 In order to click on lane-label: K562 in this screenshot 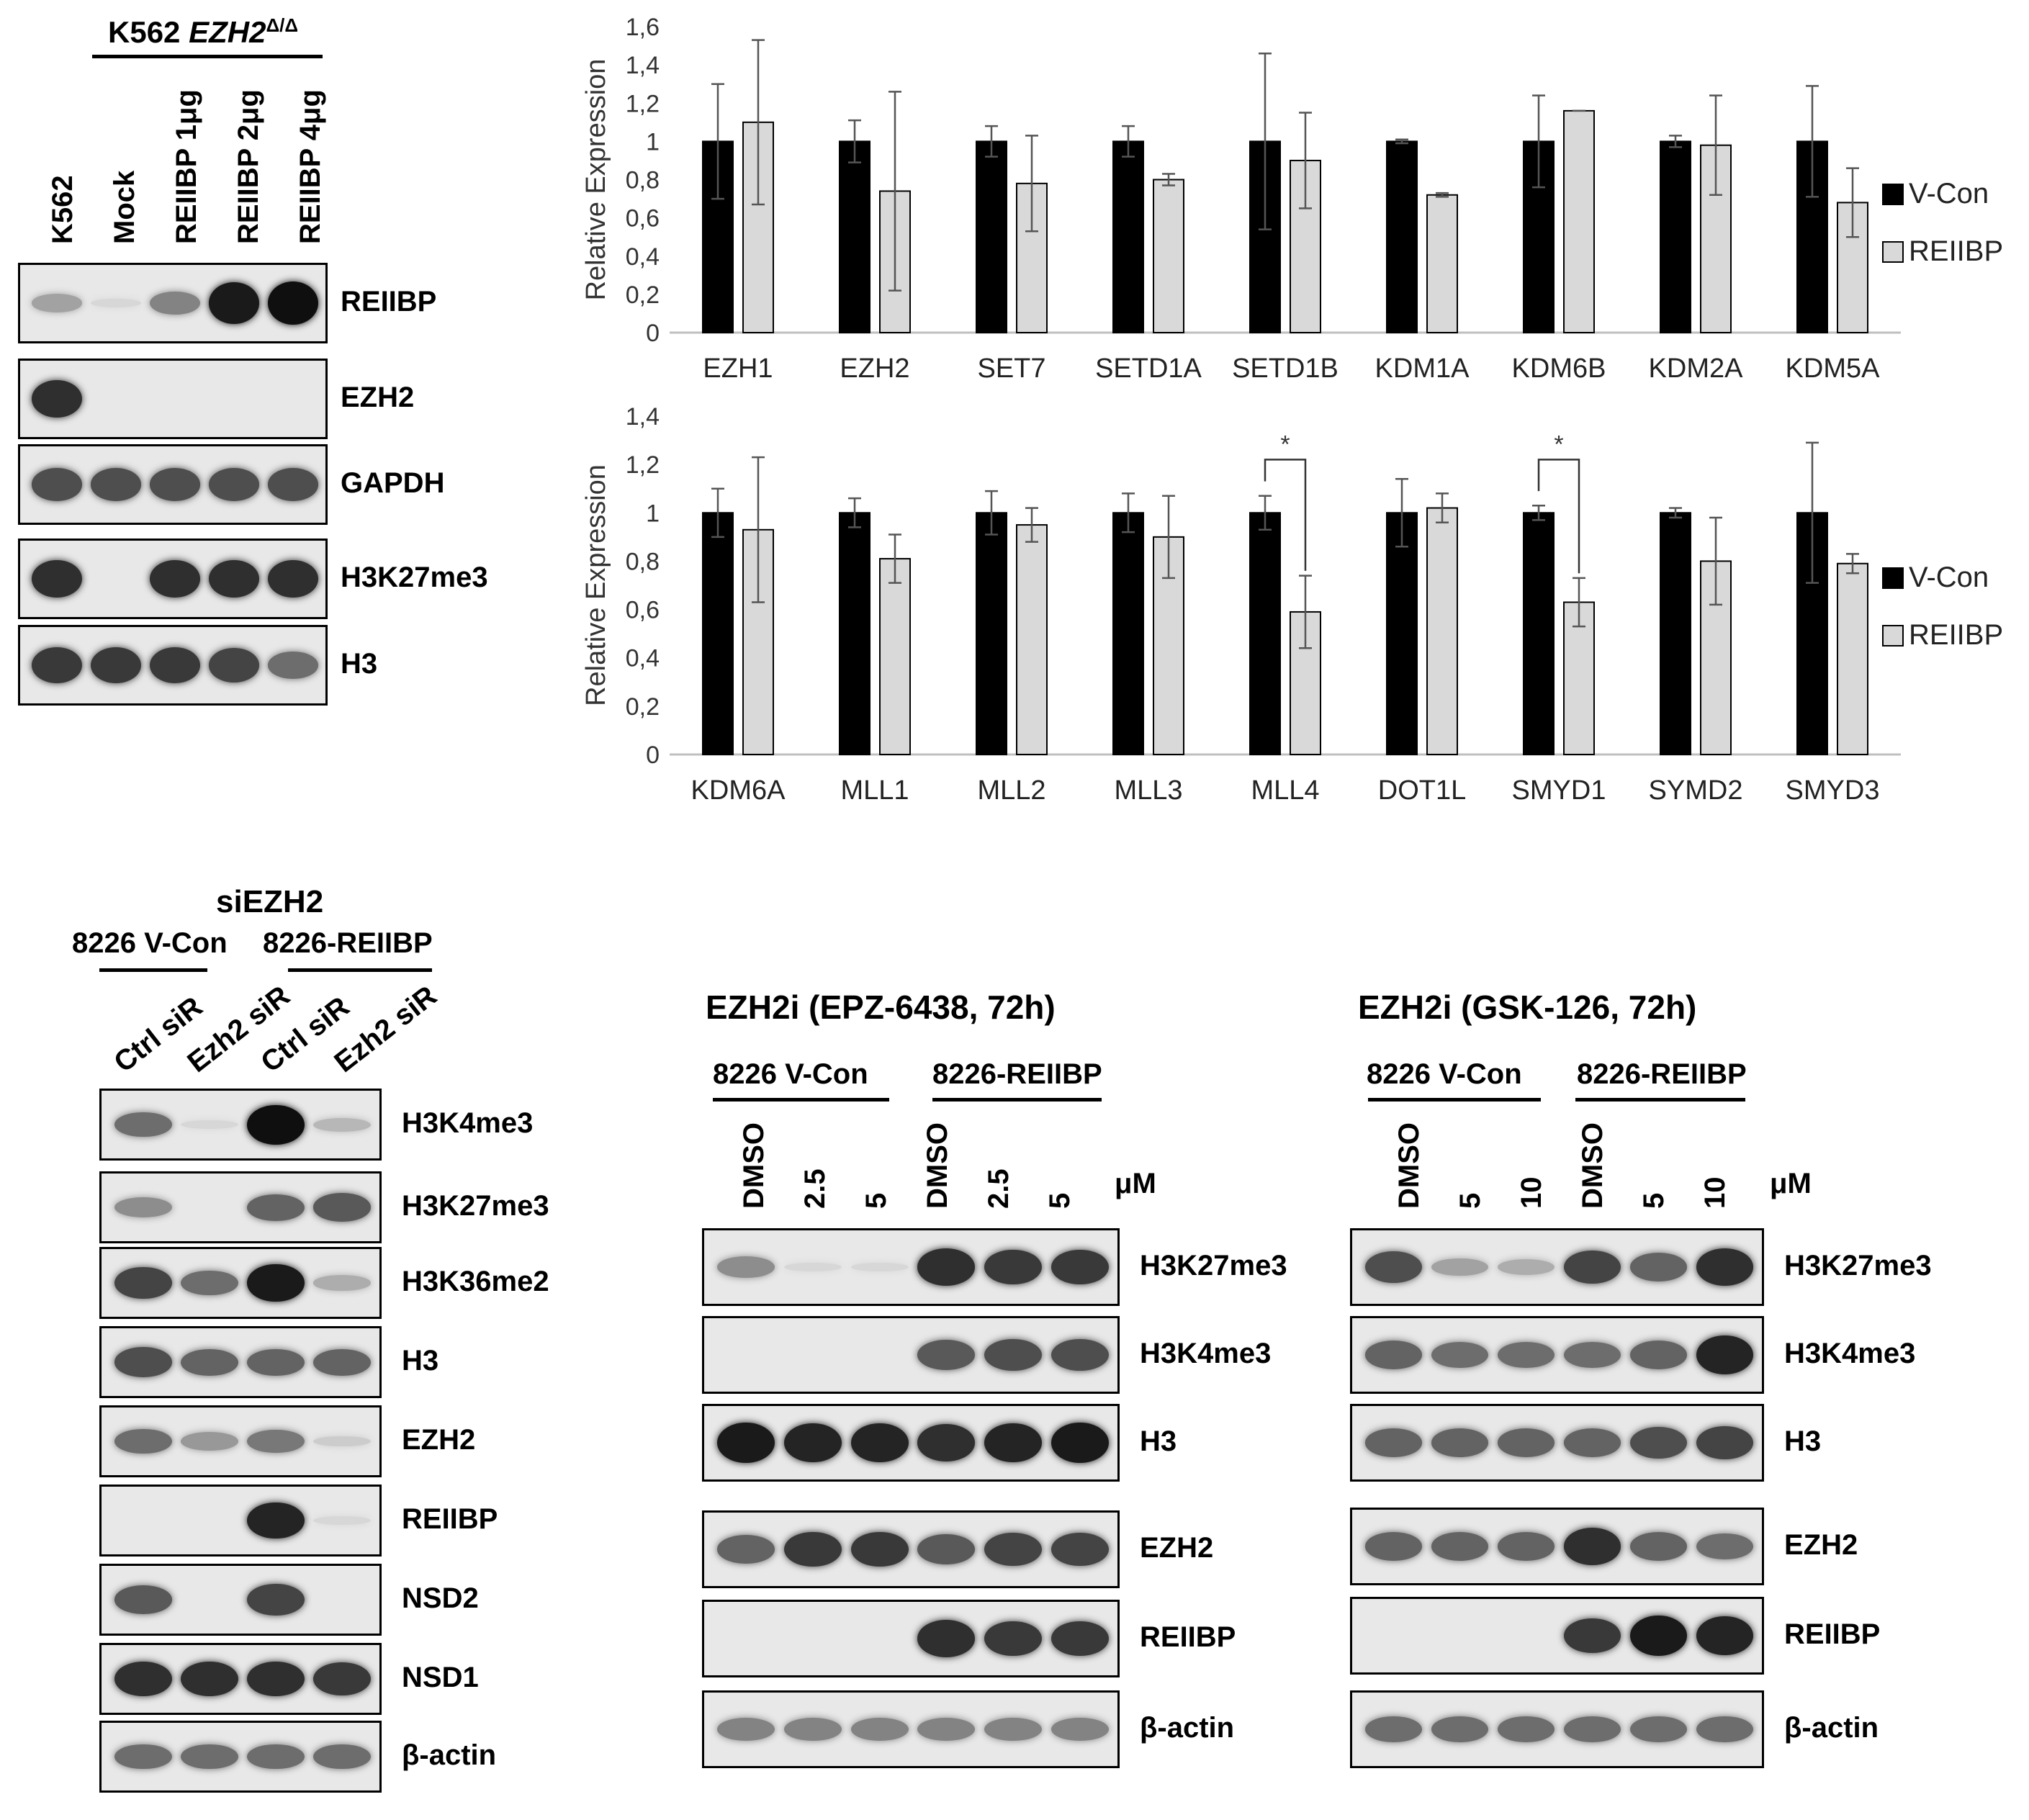, I will do `click(62, 209)`.